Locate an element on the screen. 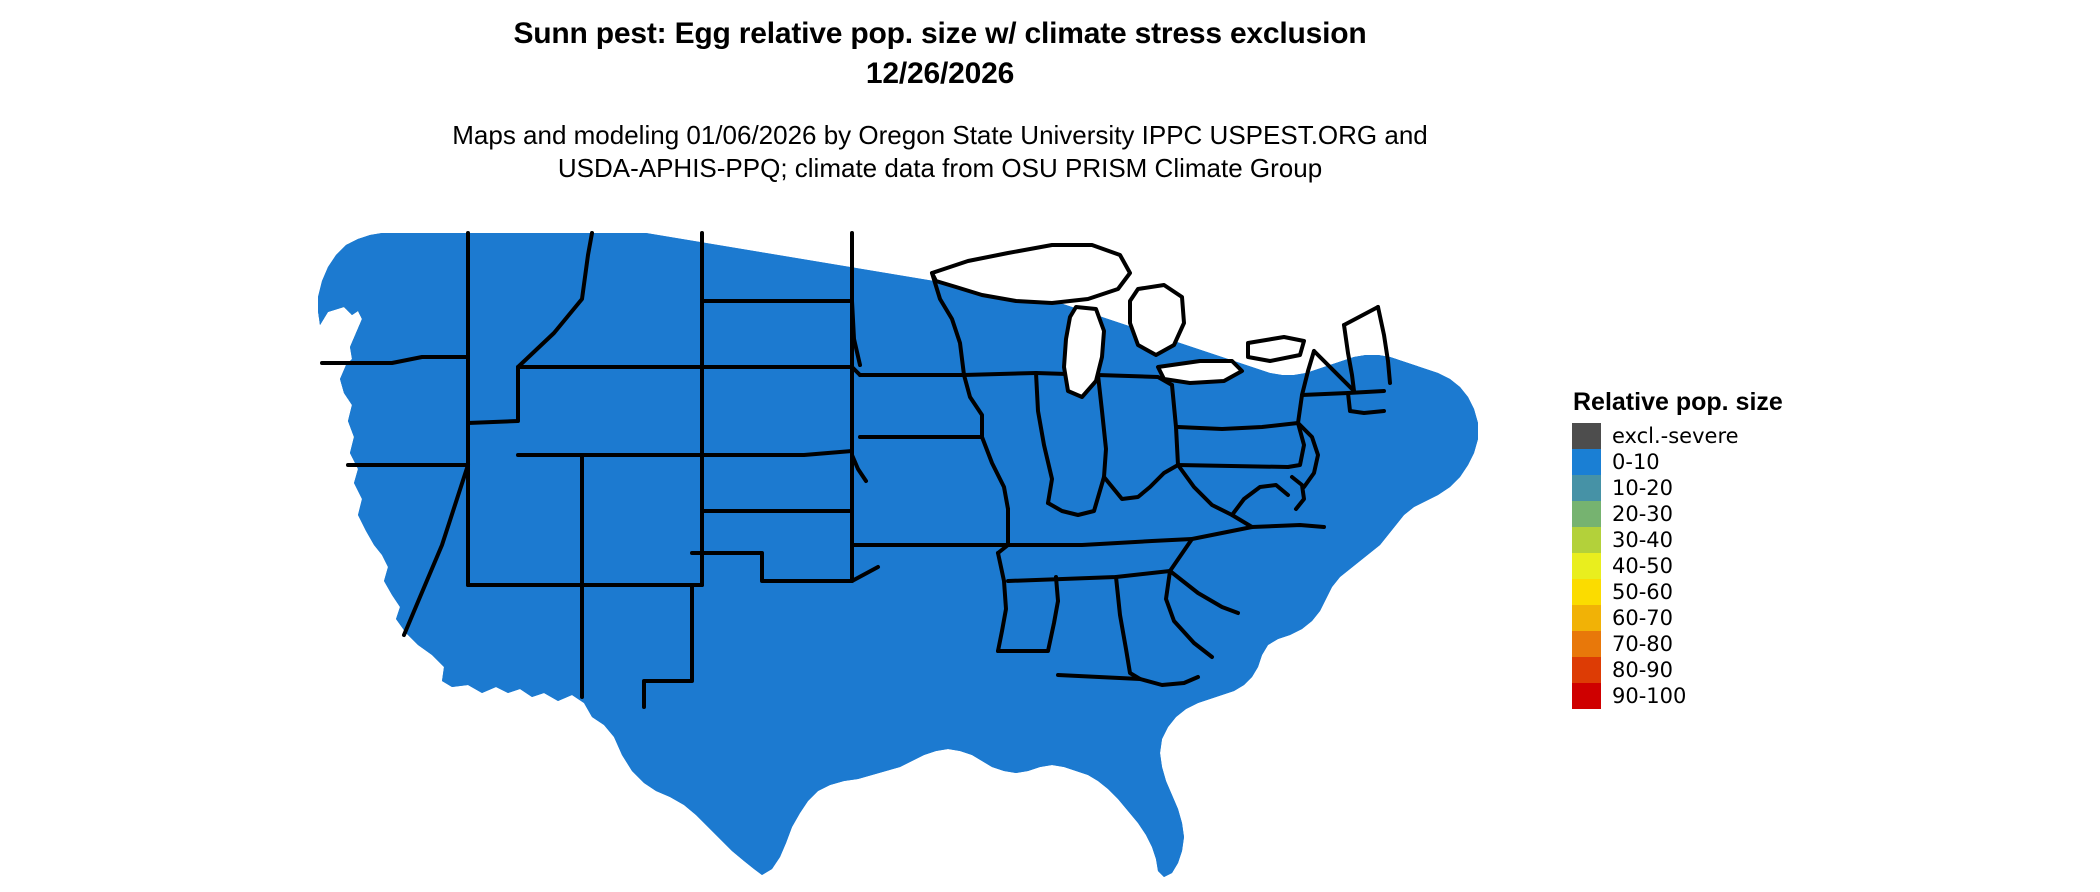 The height and width of the screenshot is (892, 2100). border-me-nh-top is located at coordinates (1361, 316).